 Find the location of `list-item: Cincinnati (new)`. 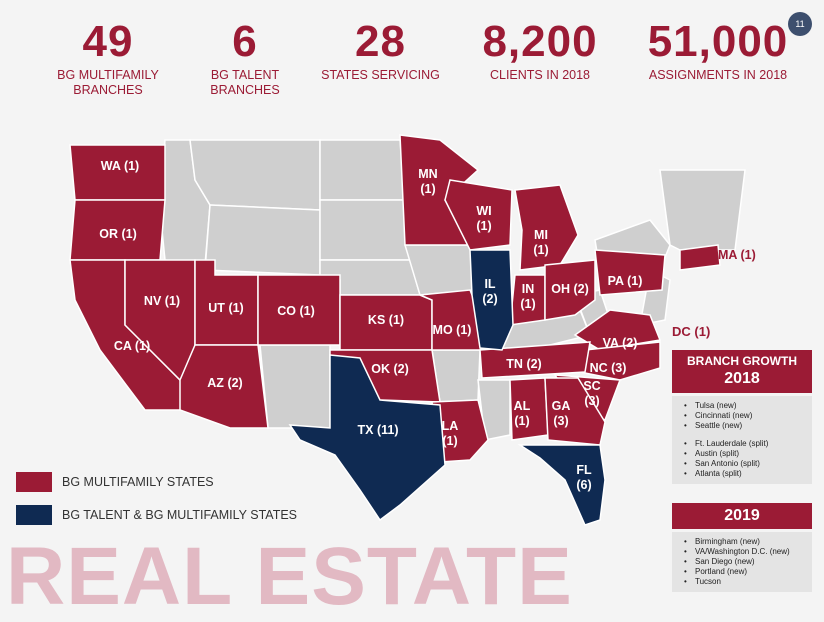

list-item: Cincinnati (new) is located at coordinates (744, 416).